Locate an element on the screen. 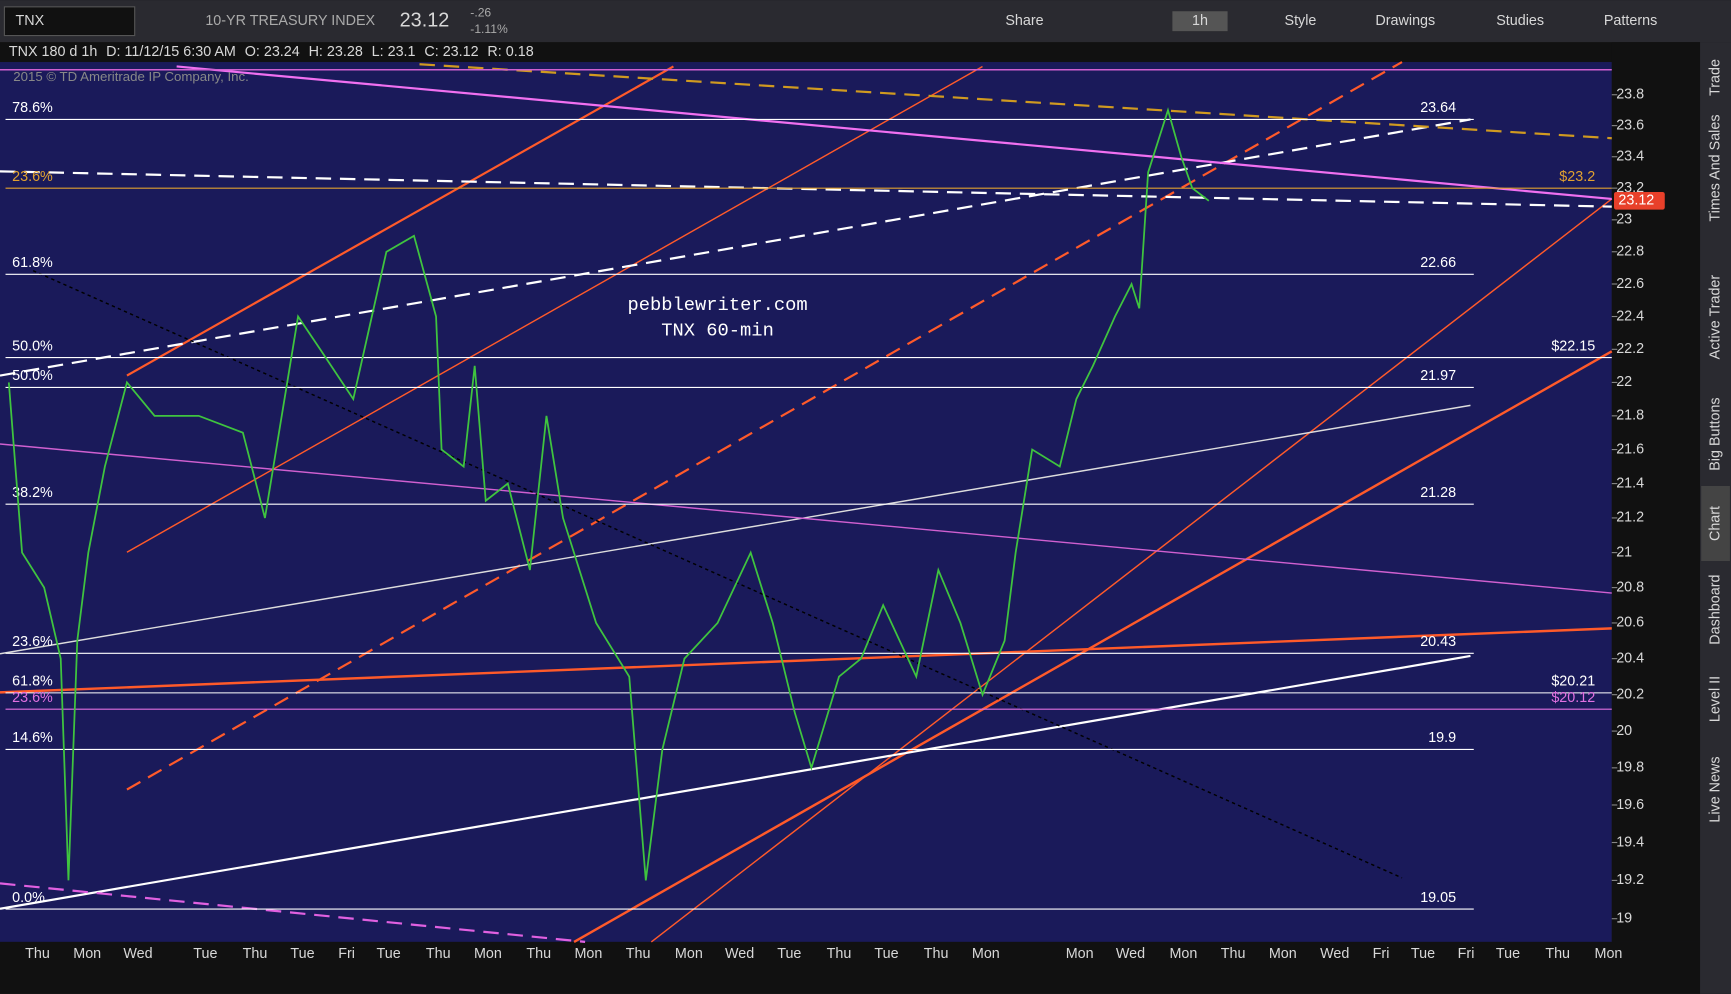 Image resolution: width=1731 pixels, height=994 pixels. fib-price: $20.21 is located at coordinates (1573, 682).